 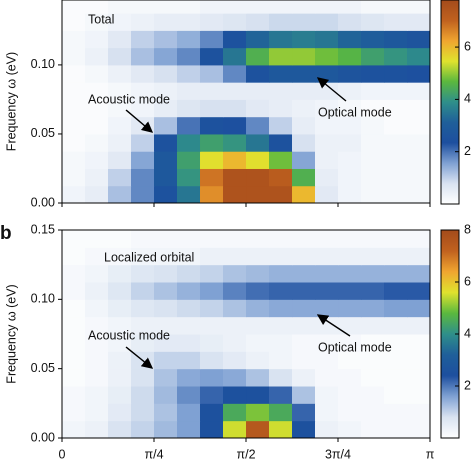 I want to click on y-tick-label: 0.15, so click(x=43, y=229).